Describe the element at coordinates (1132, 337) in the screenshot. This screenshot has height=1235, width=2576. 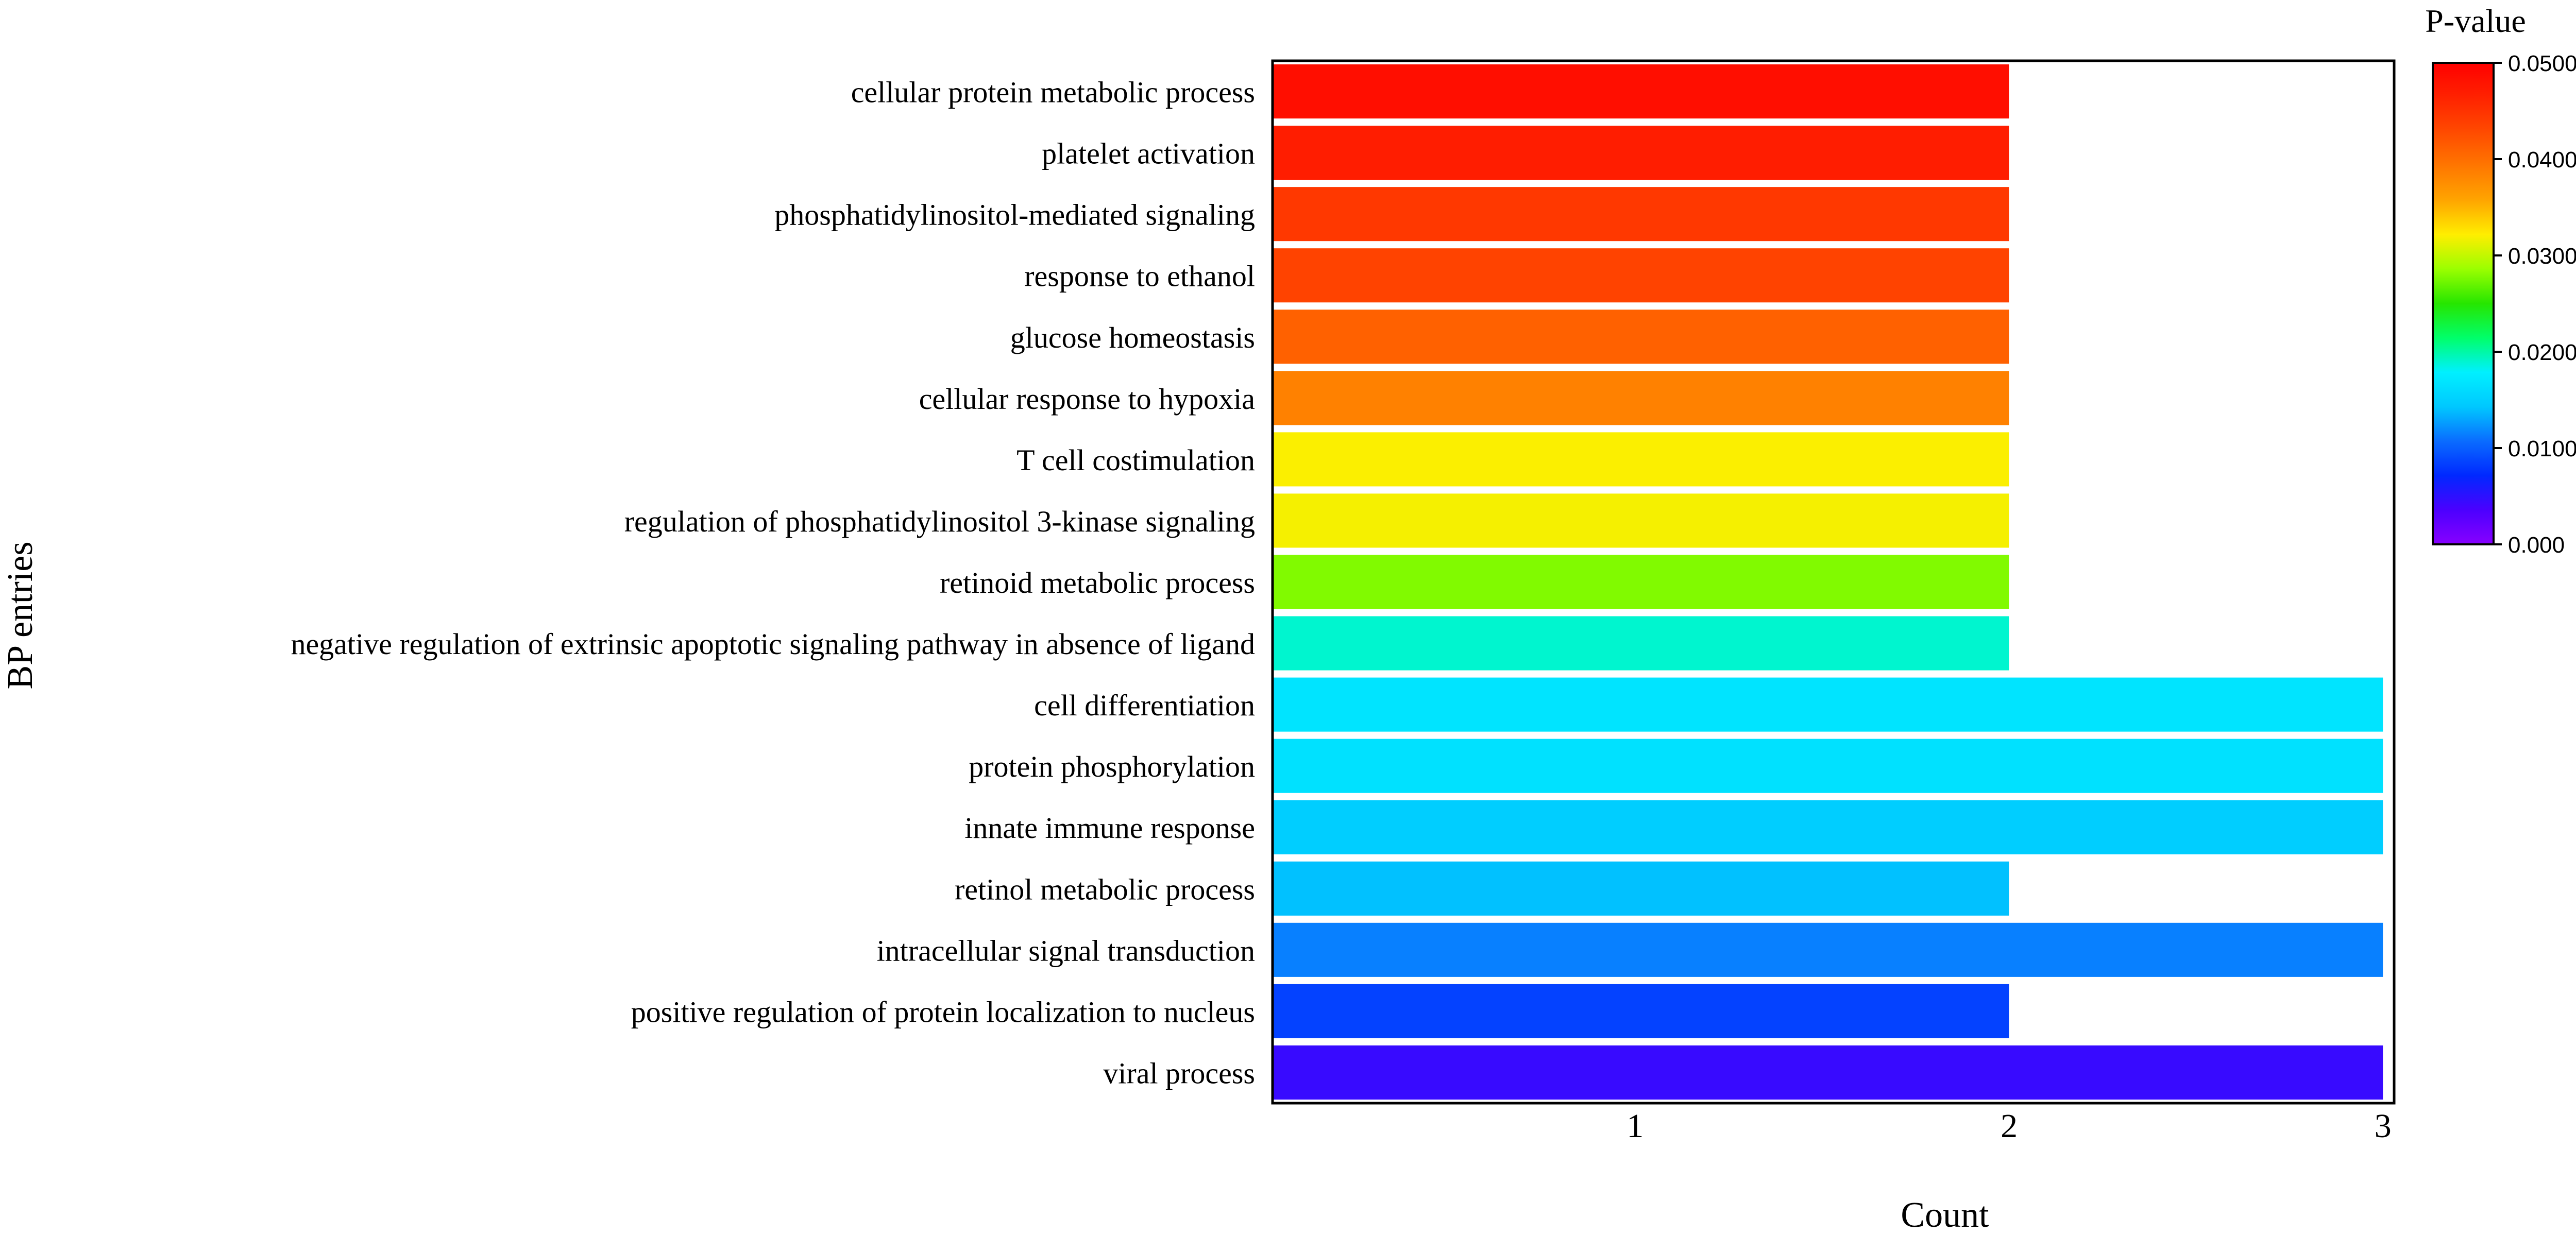
I see `category-label: glucose homeostasis` at that location.